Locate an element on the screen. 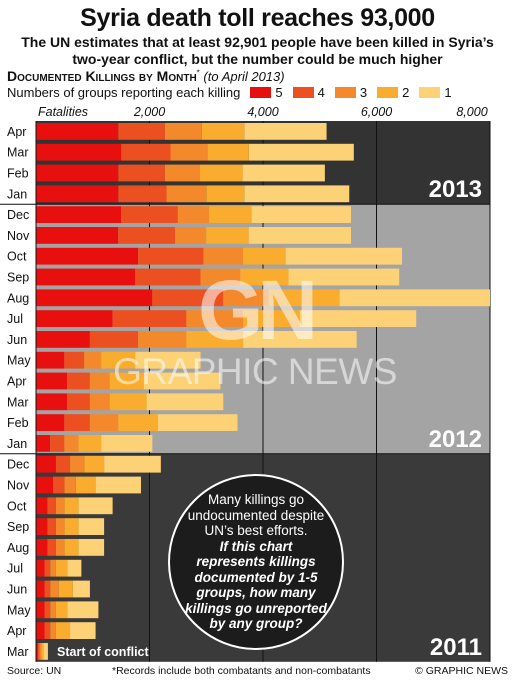 Image resolution: width=515 pixels, height=685 pixels. legend-item-2: 2 is located at coordinates (393, 92).